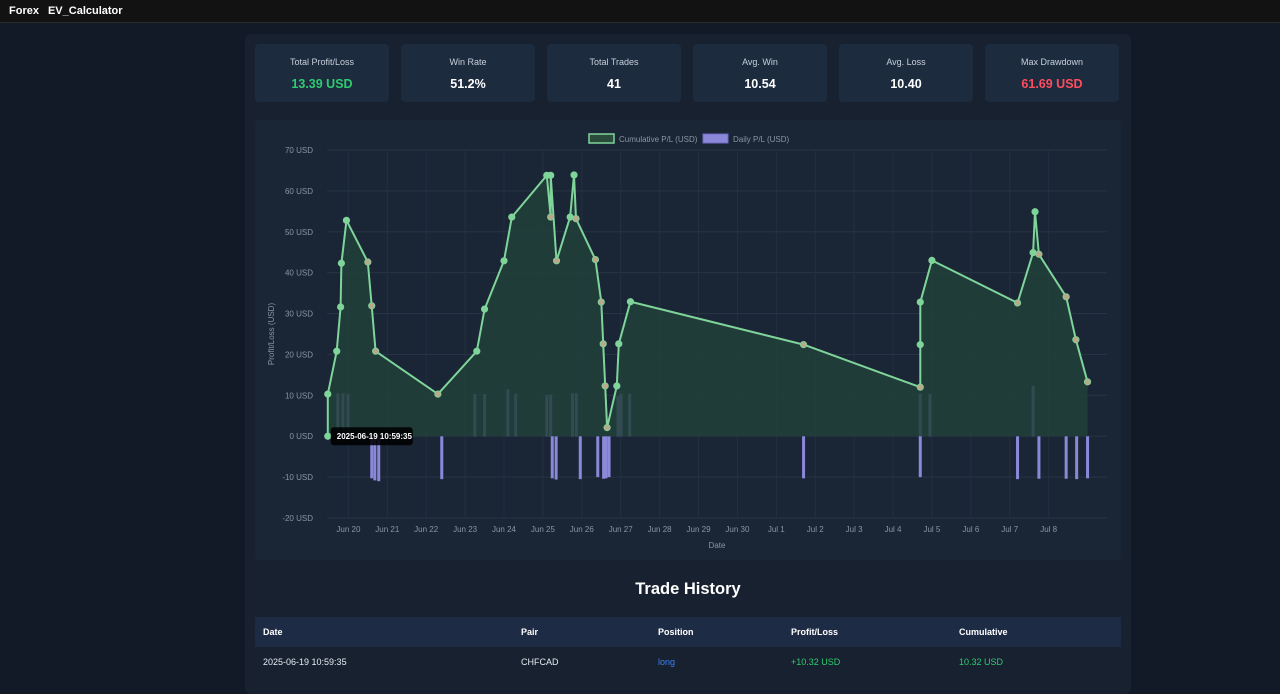 Image resolution: width=1280 pixels, height=694 pixels. What do you see at coordinates (1052, 62) in the screenshot?
I see `stat-label: Max Drawdown` at bounding box center [1052, 62].